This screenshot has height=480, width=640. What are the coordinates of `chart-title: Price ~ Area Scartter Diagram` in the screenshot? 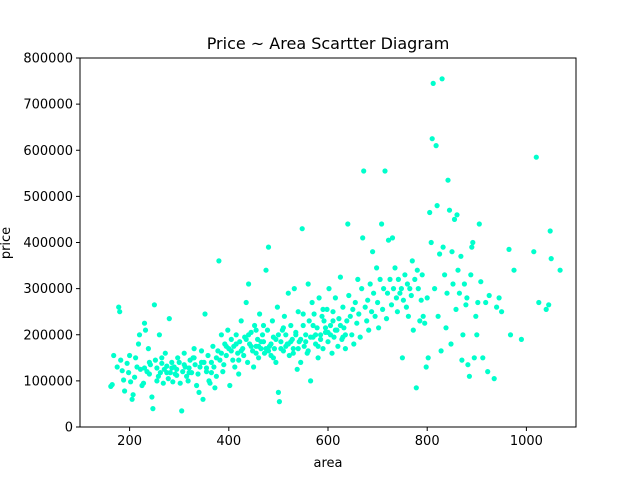 It's located at (328, 43).